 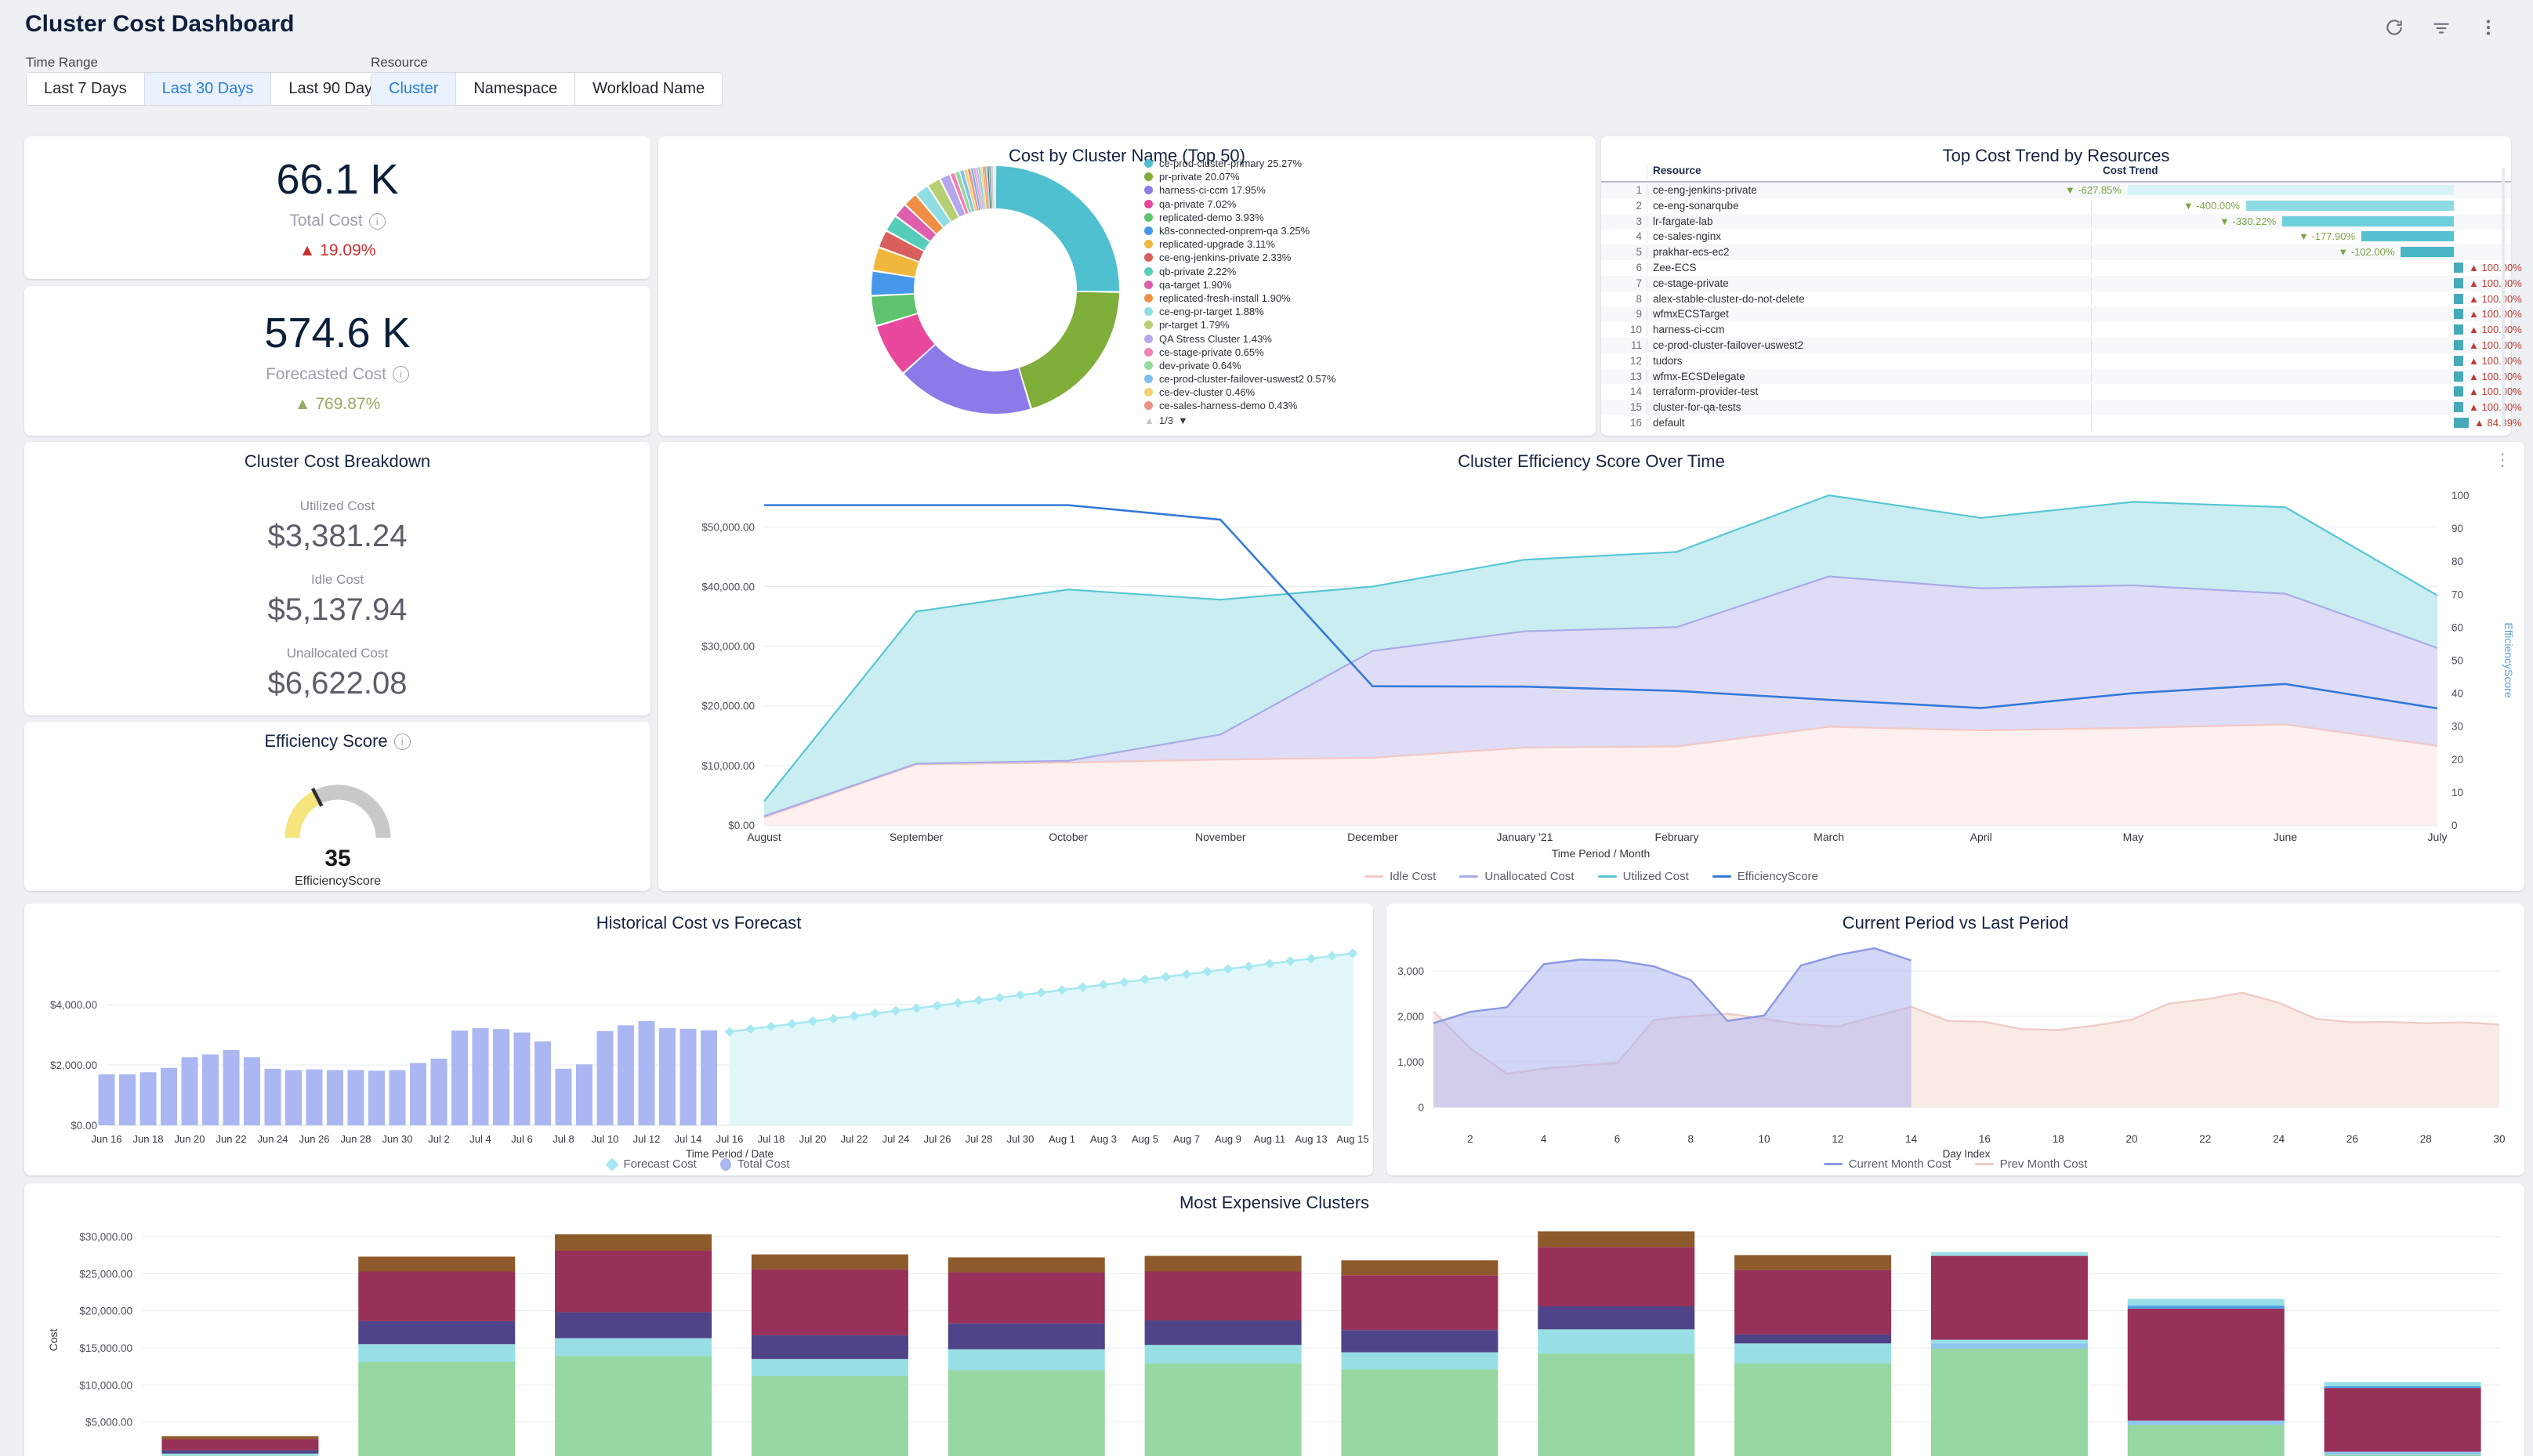 I want to click on table-row: 7 ce-stage-private ▲ 100.00%, so click(x=2061, y=283).